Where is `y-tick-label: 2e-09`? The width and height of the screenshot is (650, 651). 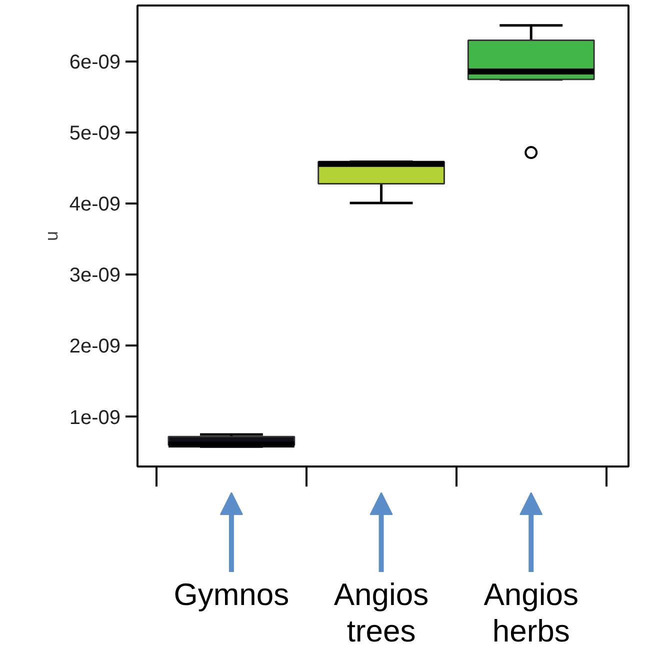
y-tick-label: 2e-09 is located at coordinates (95, 347).